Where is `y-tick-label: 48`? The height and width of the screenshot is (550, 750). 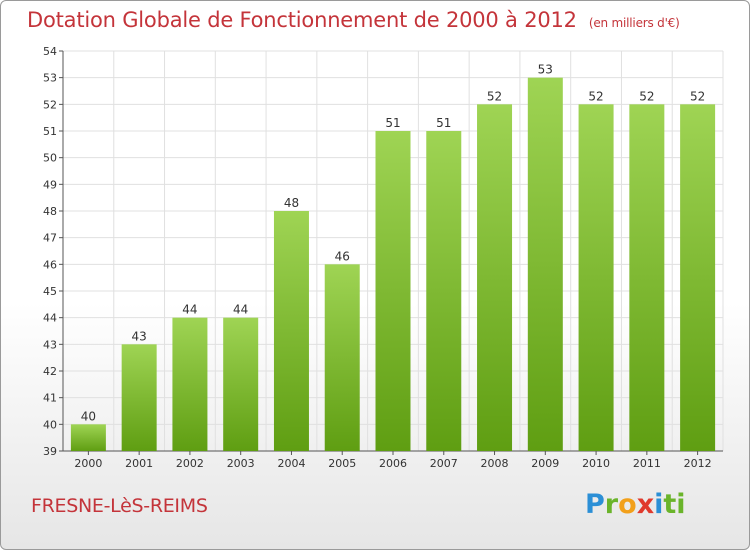 y-tick-label: 48 is located at coordinates (50, 211).